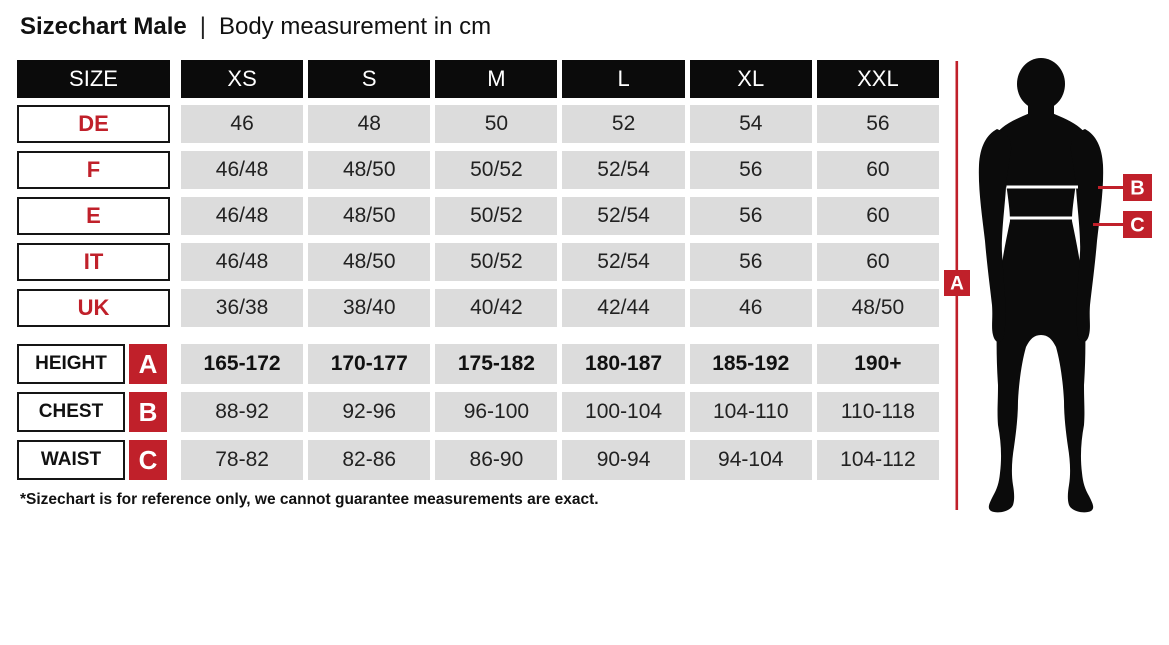 The width and height of the screenshot is (1169, 645). Describe the element at coordinates (369, 216) in the screenshot. I see `cell-e-s: 48/50` at that location.